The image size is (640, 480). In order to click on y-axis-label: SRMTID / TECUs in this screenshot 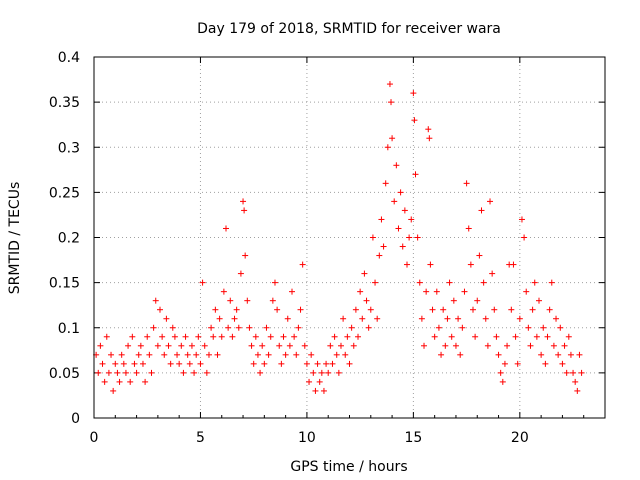, I will do `click(15, 238)`.